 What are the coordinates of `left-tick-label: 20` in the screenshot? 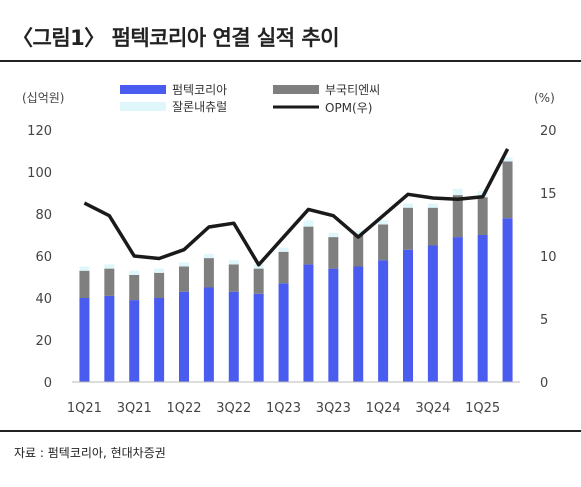 It's located at (43, 341).